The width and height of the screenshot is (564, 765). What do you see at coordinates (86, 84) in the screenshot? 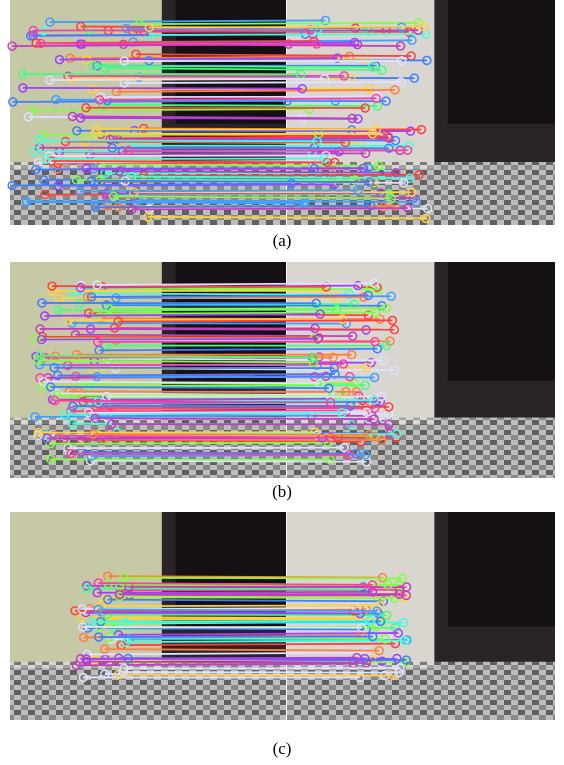
I see `wall` at bounding box center [86, 84].